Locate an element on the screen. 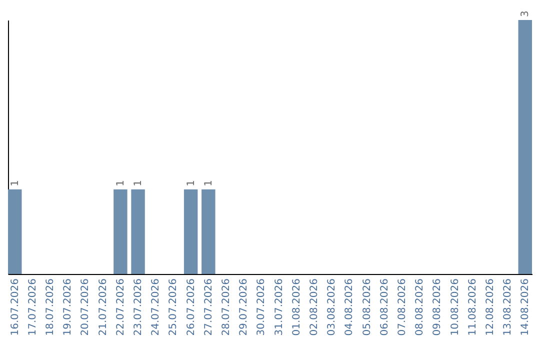 Image resolution: width=540 pixels, height=340 pixels. x-tick-label: 19.07.2026 is located at coordinates (68, 307).